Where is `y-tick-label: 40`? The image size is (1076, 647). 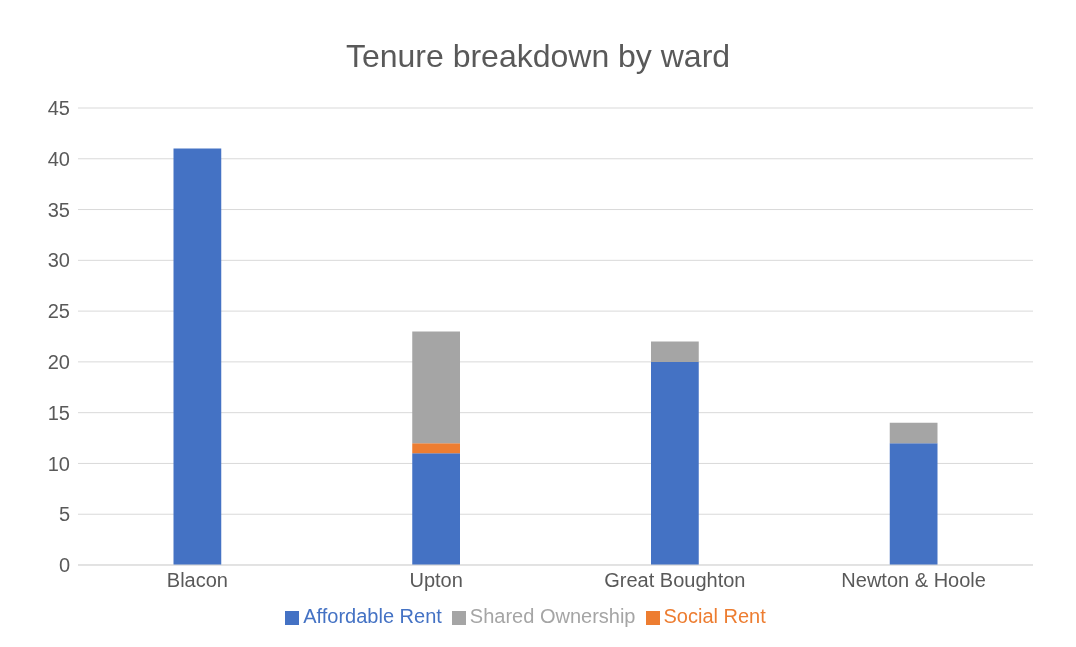 y-tick-label: 40 is located at coordinates (58, 158).